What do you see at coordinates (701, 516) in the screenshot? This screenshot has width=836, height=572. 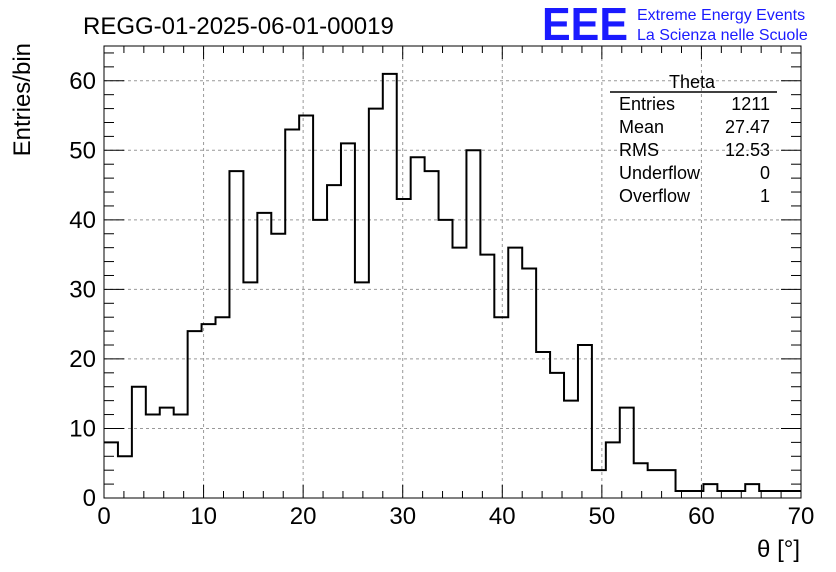 I see `x-tick-label: 60` at bounding box center [701, 516].